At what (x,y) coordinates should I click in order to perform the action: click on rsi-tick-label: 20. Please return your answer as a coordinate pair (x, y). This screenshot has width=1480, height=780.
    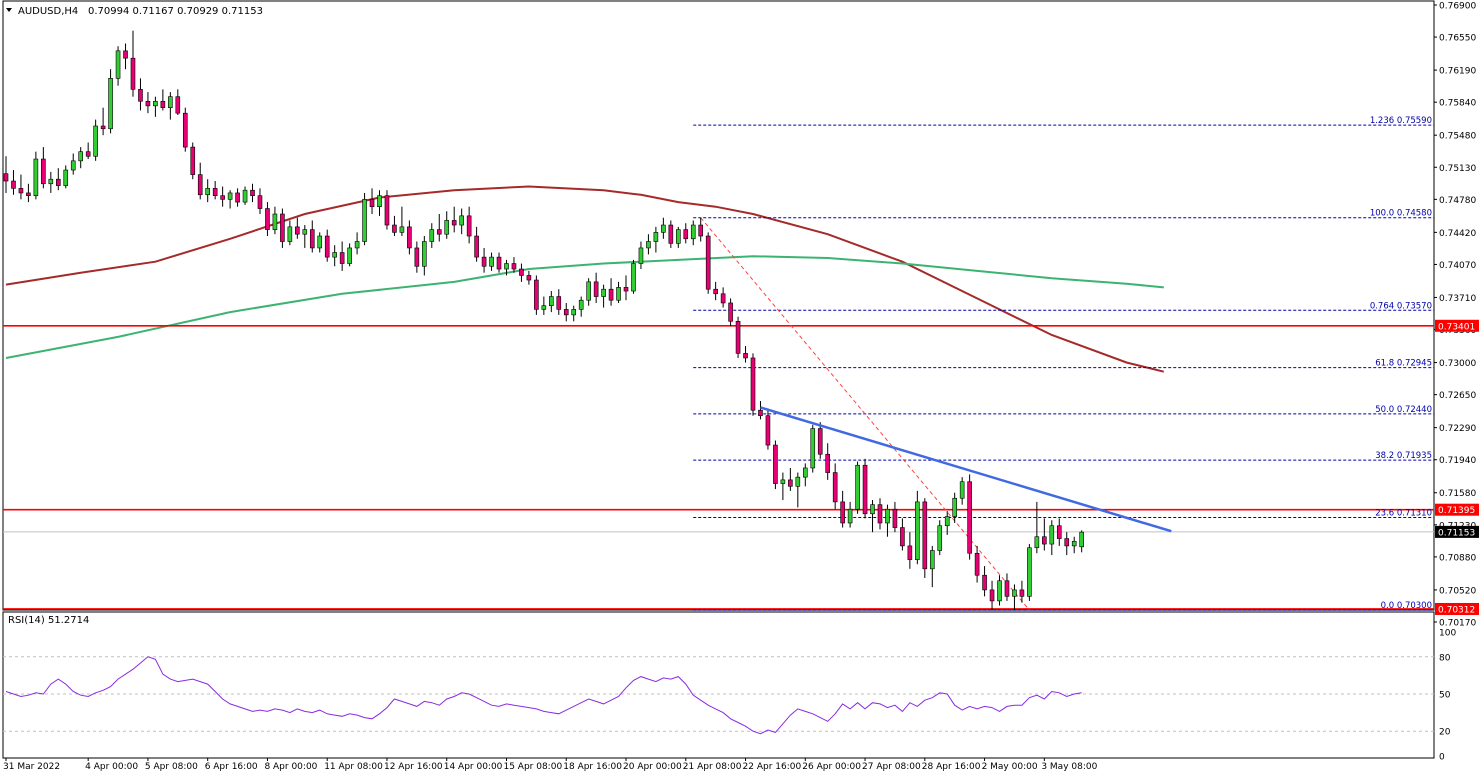
    Looking at the image, I should click on (1445, 733).